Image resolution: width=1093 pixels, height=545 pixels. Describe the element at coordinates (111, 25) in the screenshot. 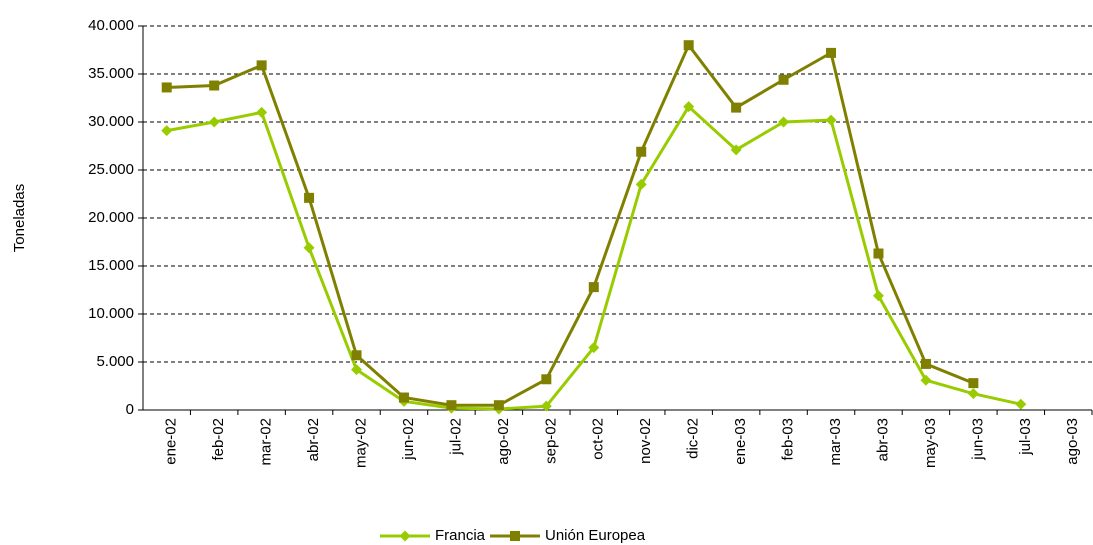

I see `y-tick-label: 40.000` at that location.